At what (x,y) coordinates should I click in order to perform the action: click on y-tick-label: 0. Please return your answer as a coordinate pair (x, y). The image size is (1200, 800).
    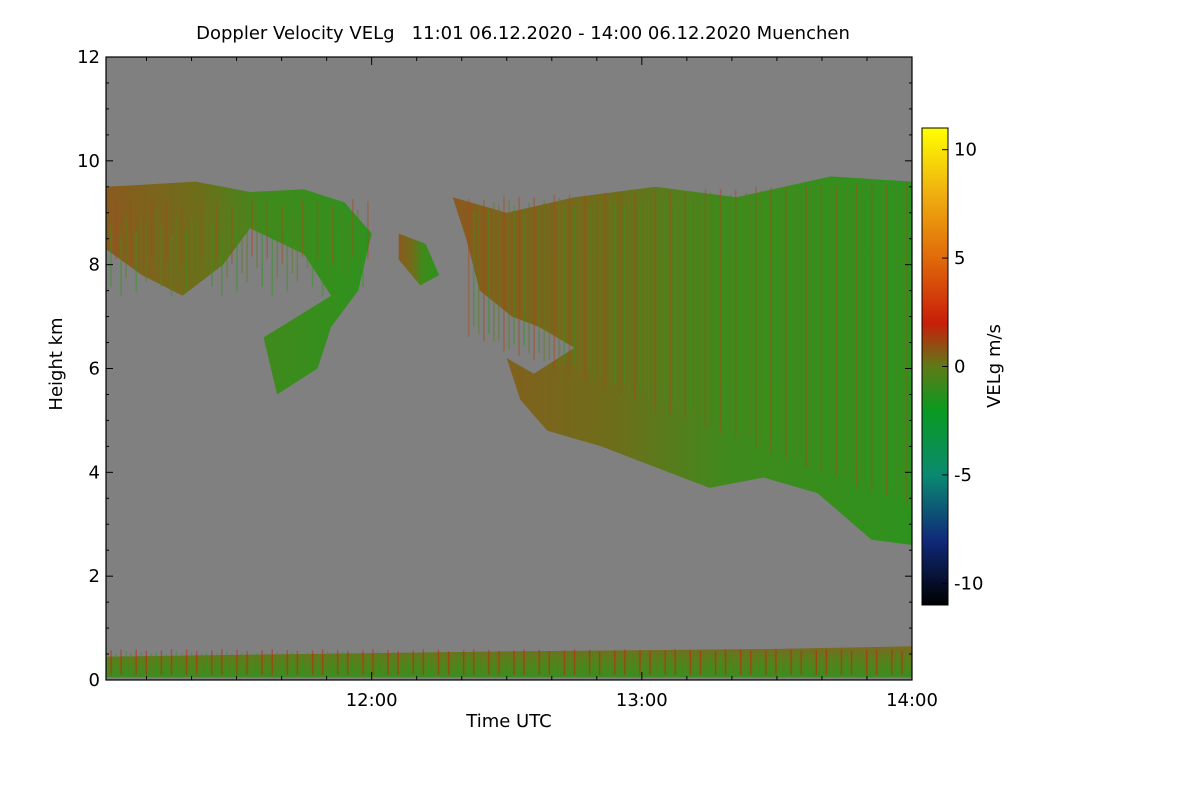
    Looking at the image, I should click on (94, 680).